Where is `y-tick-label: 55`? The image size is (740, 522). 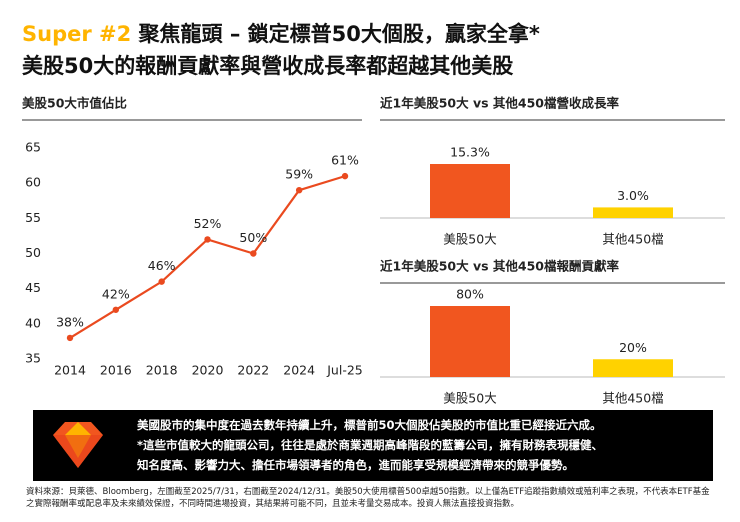
y-tick-label: 55 is located at coordinates (33, 217).